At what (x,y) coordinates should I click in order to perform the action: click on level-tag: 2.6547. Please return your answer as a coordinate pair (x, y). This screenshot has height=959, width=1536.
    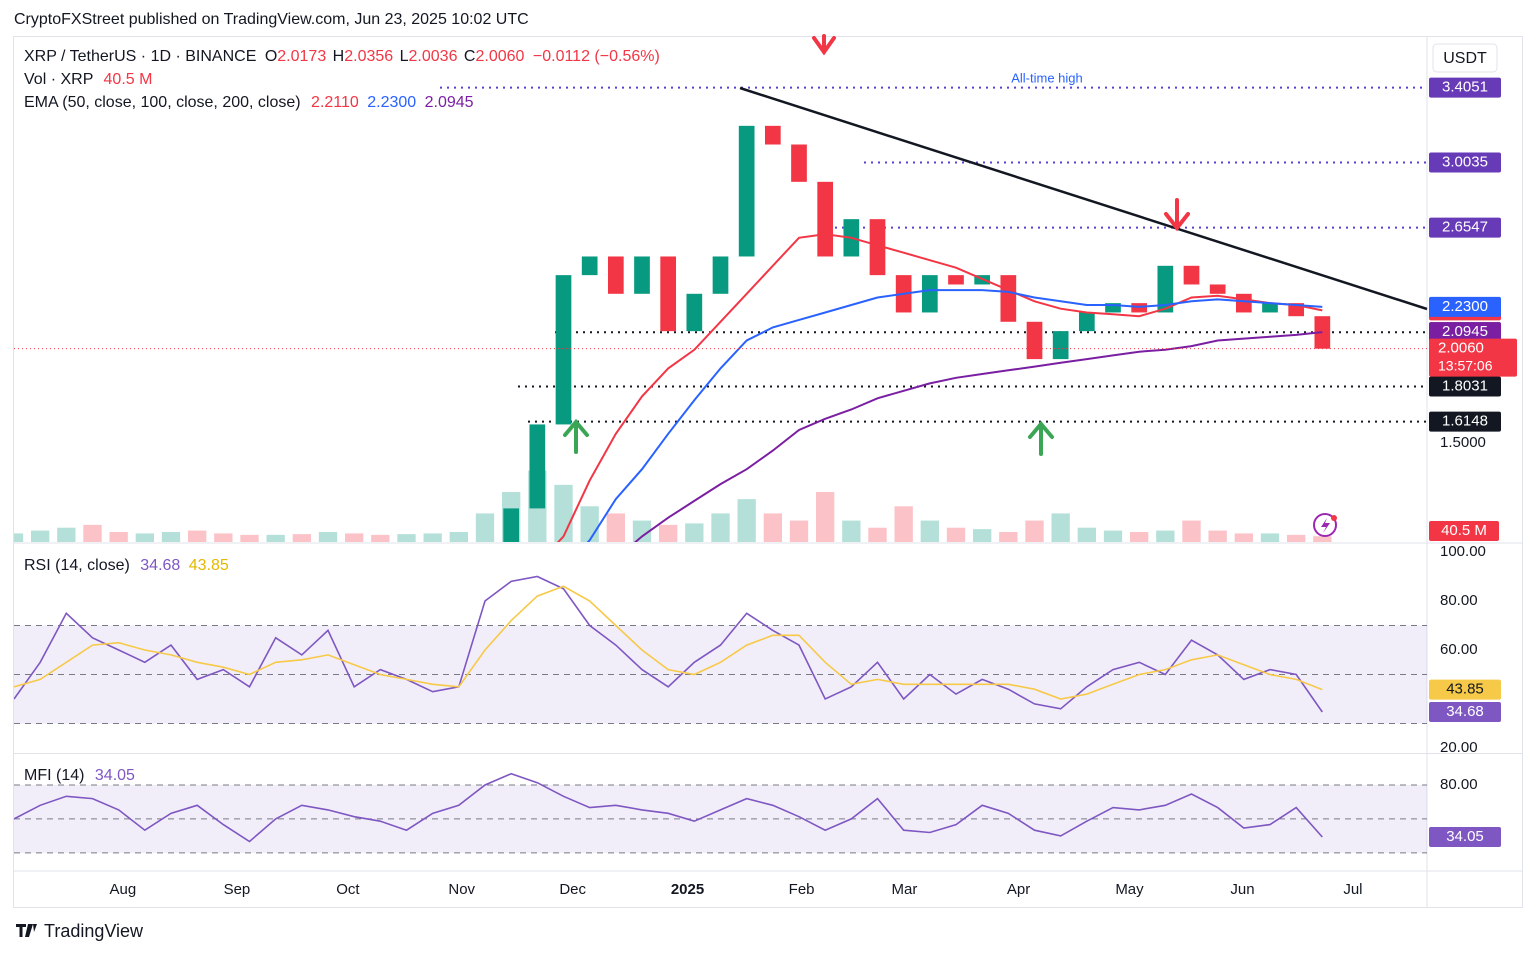
    Looking at the image, I should click on (1465, 227).